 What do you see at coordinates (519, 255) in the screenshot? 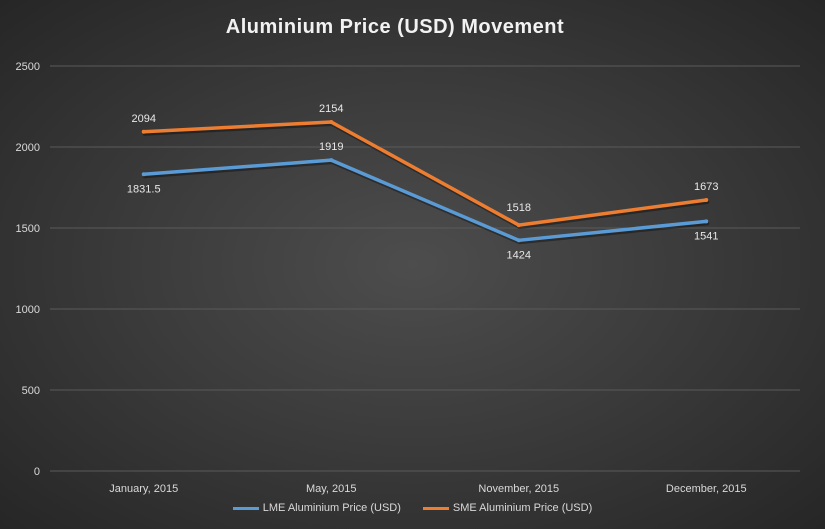
I see `data-label: 1424` at bounding box center [519, 255].